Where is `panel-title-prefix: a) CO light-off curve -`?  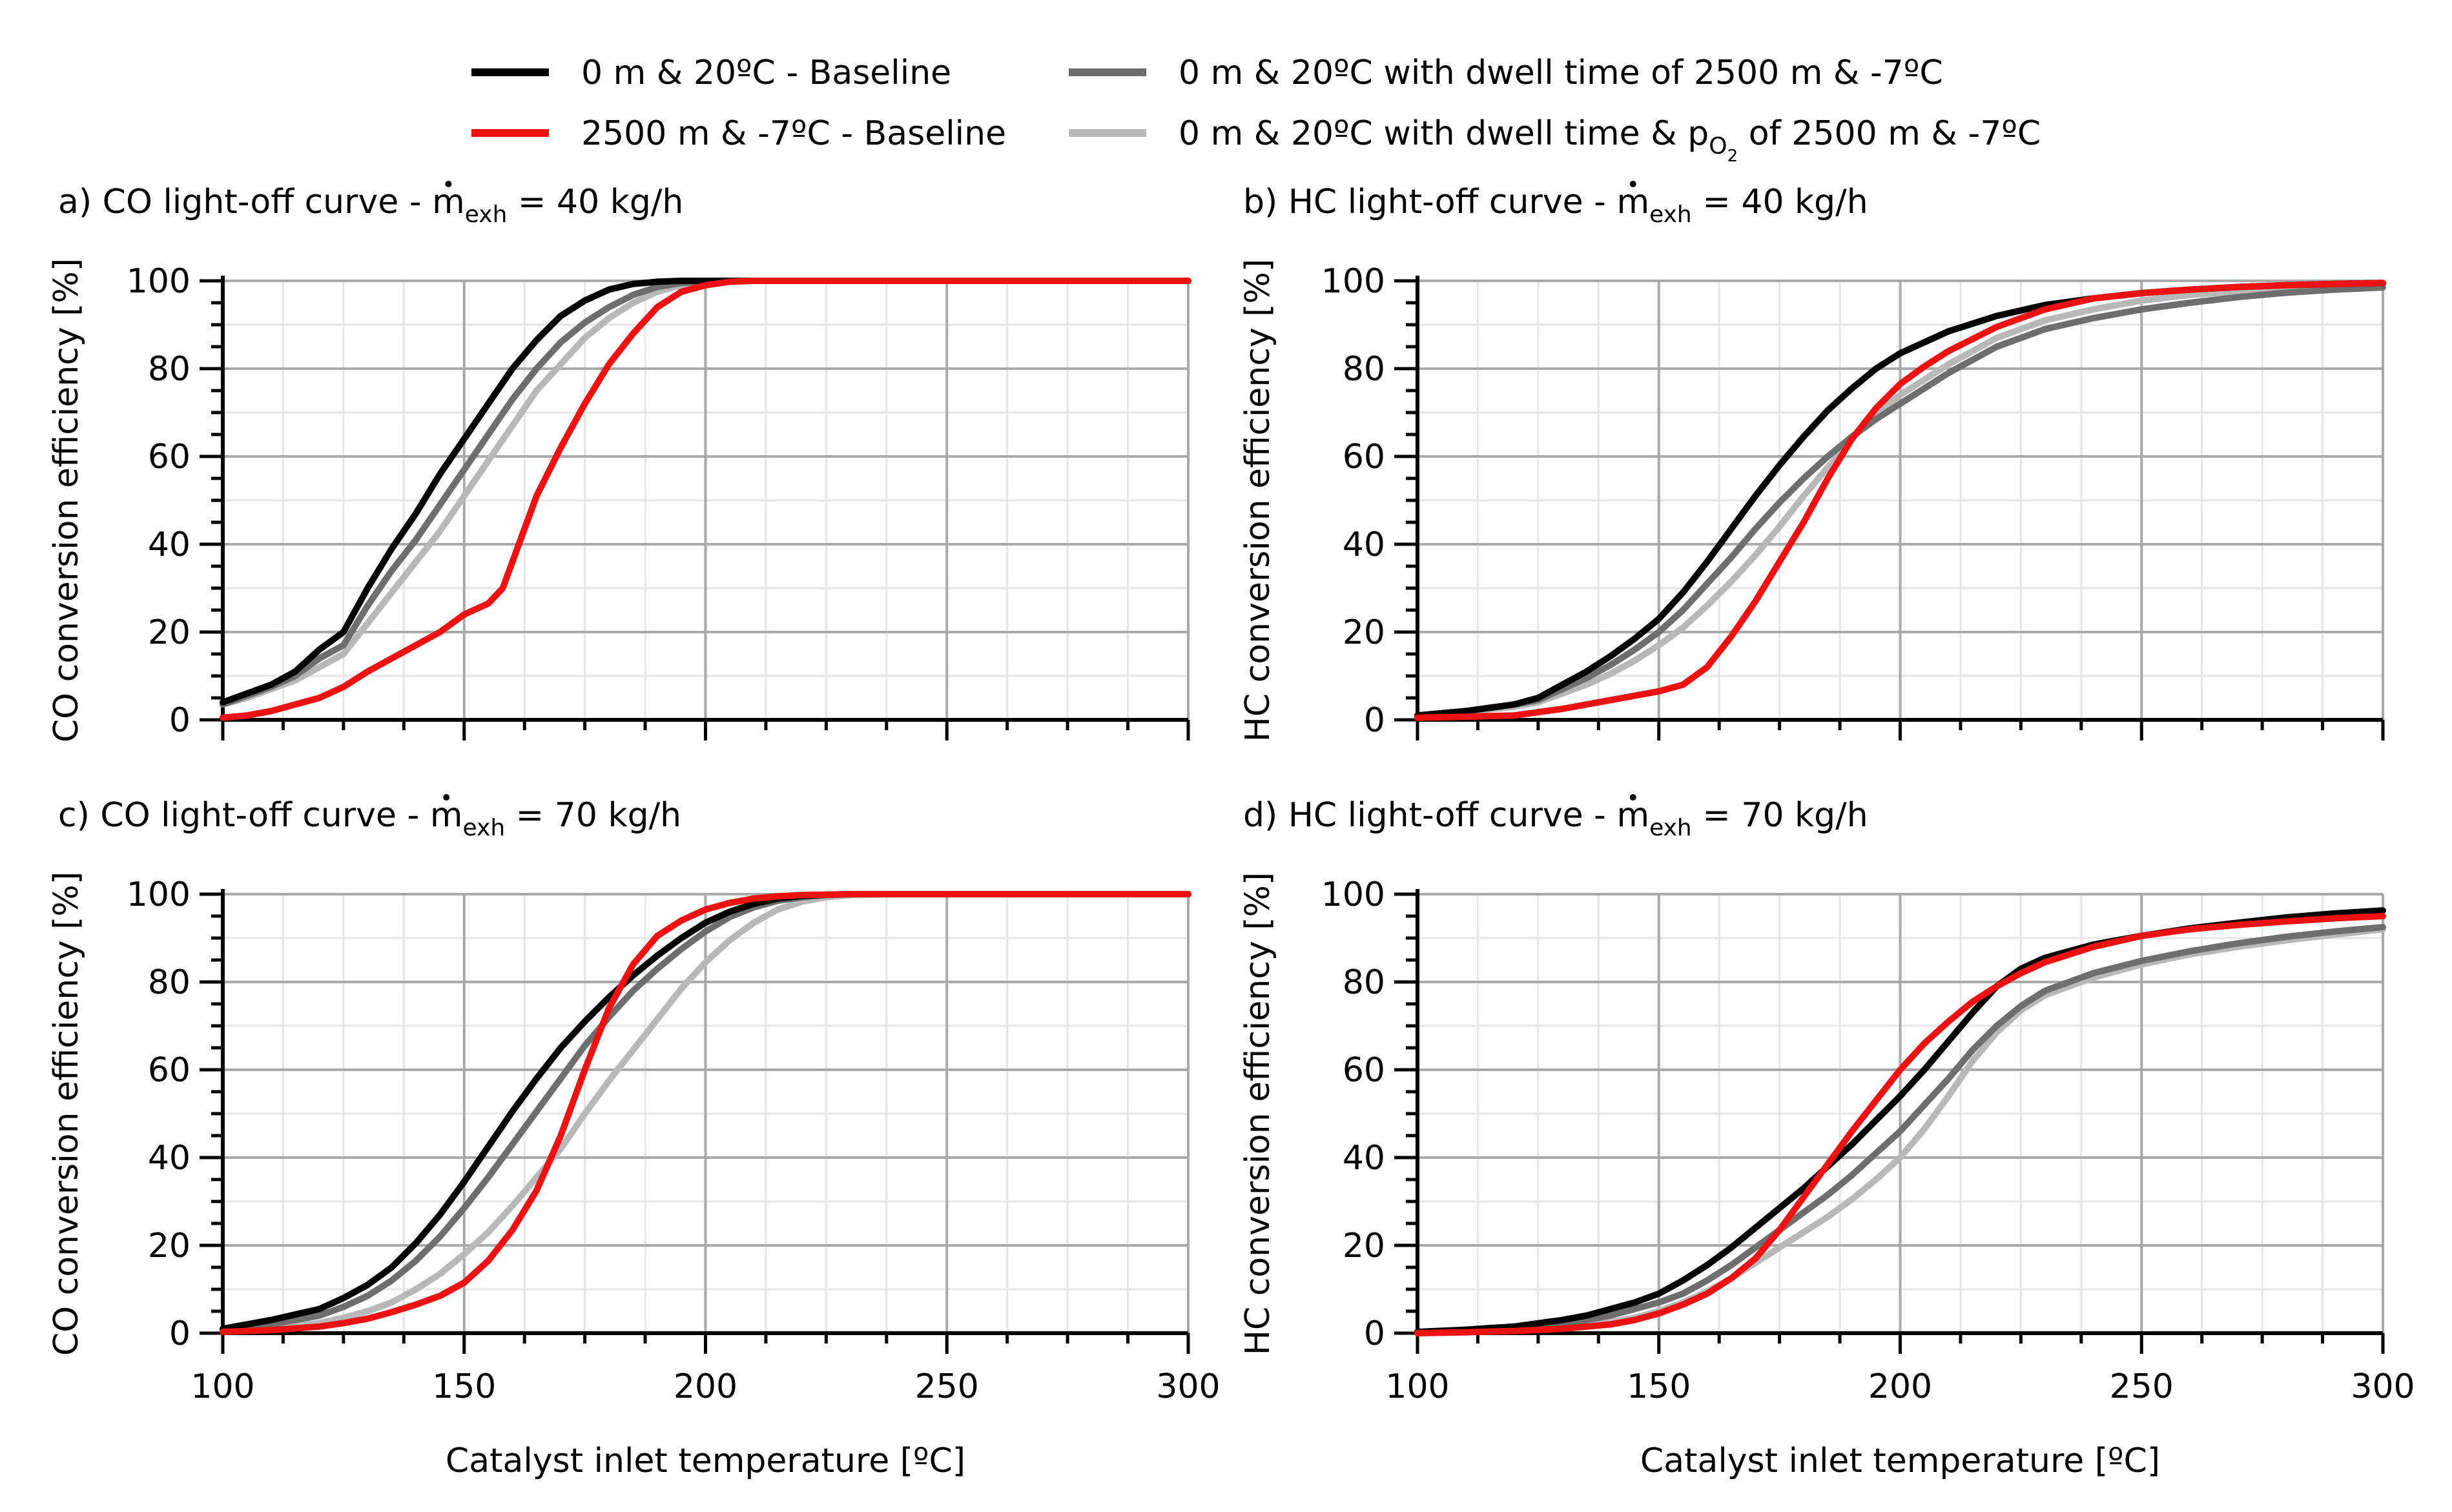 panel-title-prefix: a) CO light-off curve - is located at coordinates (245, 202).